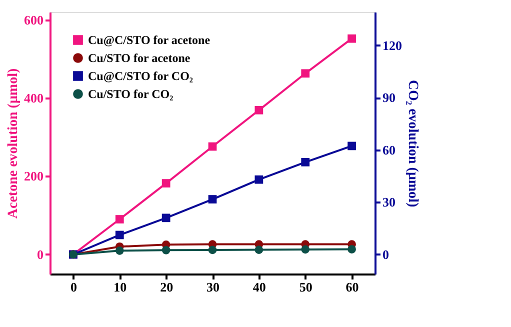  I want to click on x-tick-label: 50, so click(305, 287).